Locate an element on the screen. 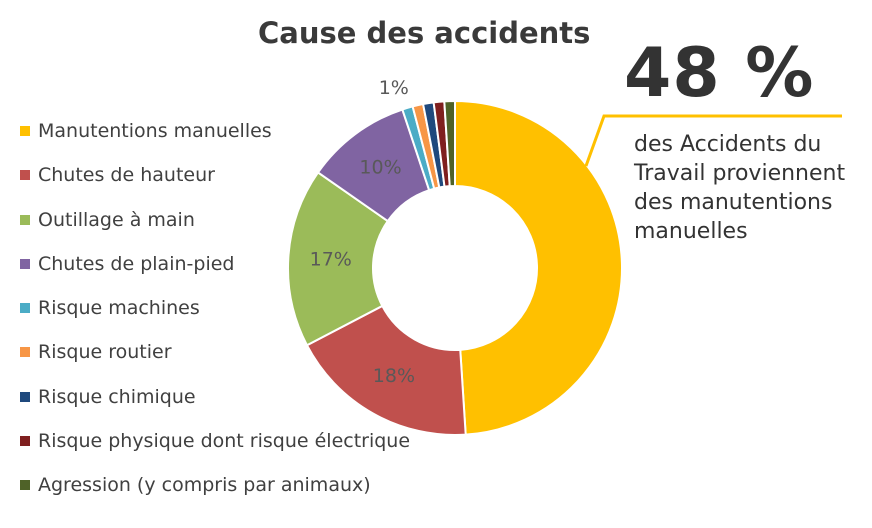  legend-item: Chutes de hauteur is located at coordinates (215, 184).